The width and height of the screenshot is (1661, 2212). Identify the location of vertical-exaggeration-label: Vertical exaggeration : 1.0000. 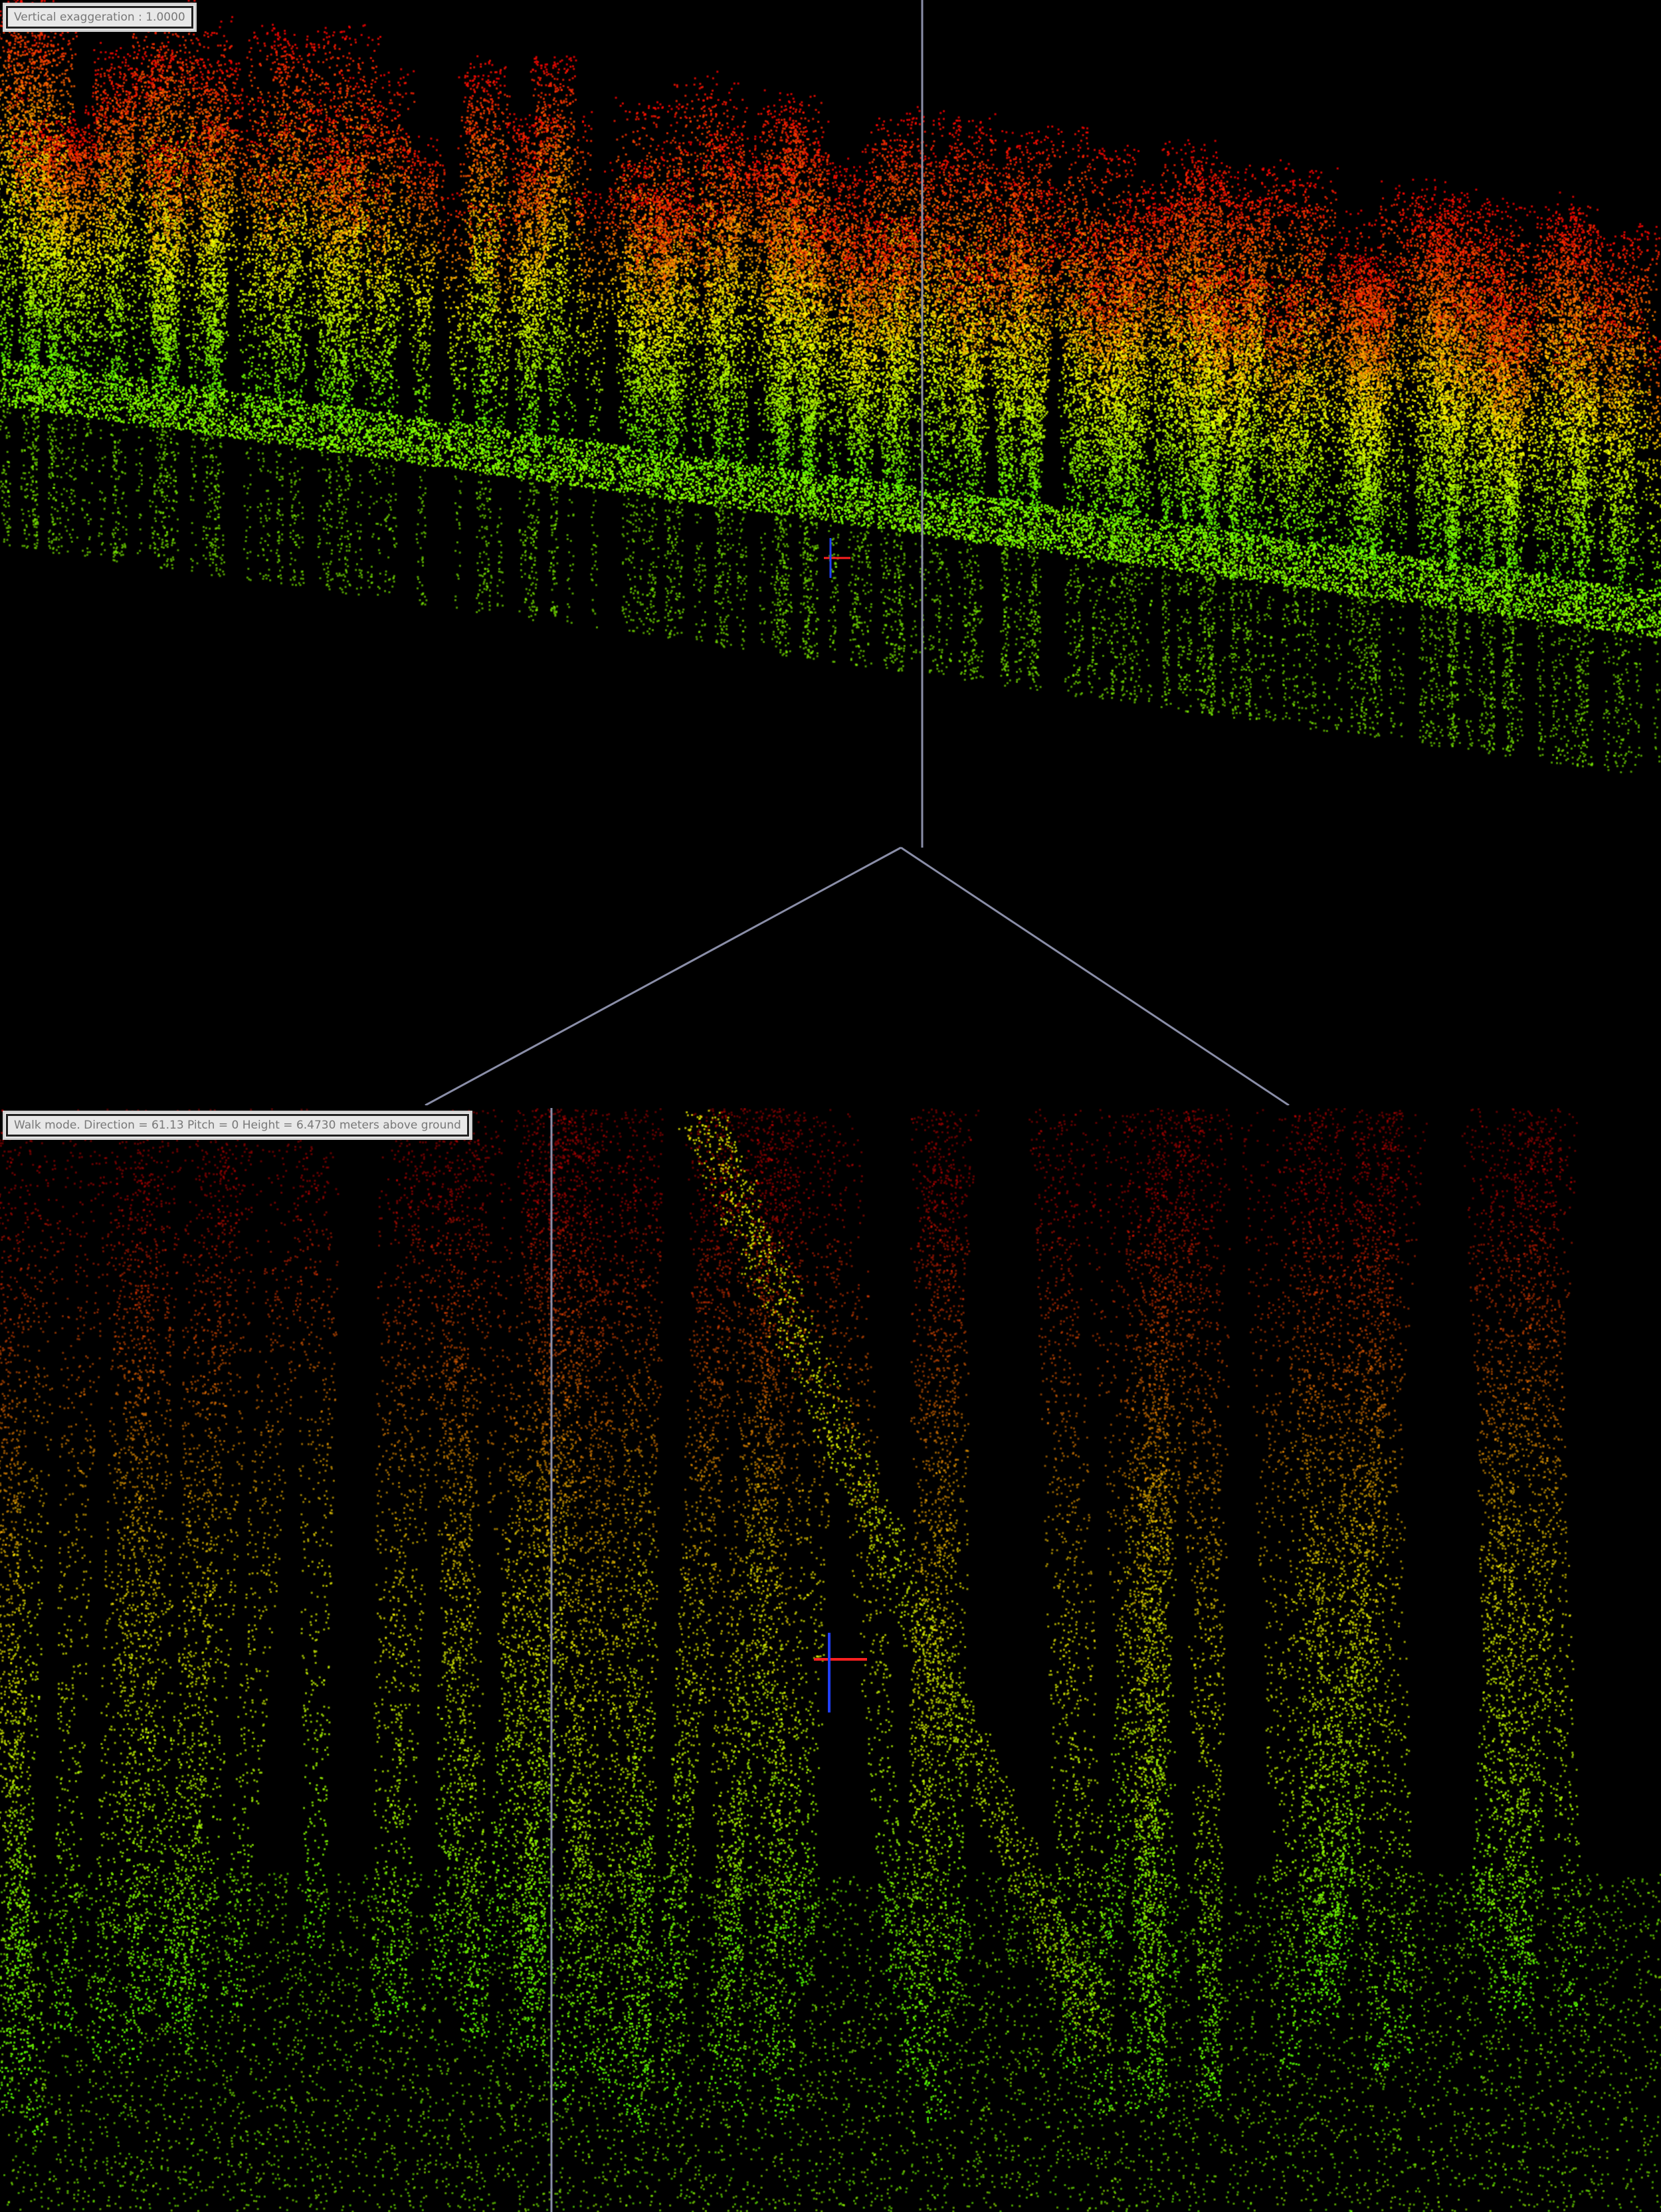
(100, 17).